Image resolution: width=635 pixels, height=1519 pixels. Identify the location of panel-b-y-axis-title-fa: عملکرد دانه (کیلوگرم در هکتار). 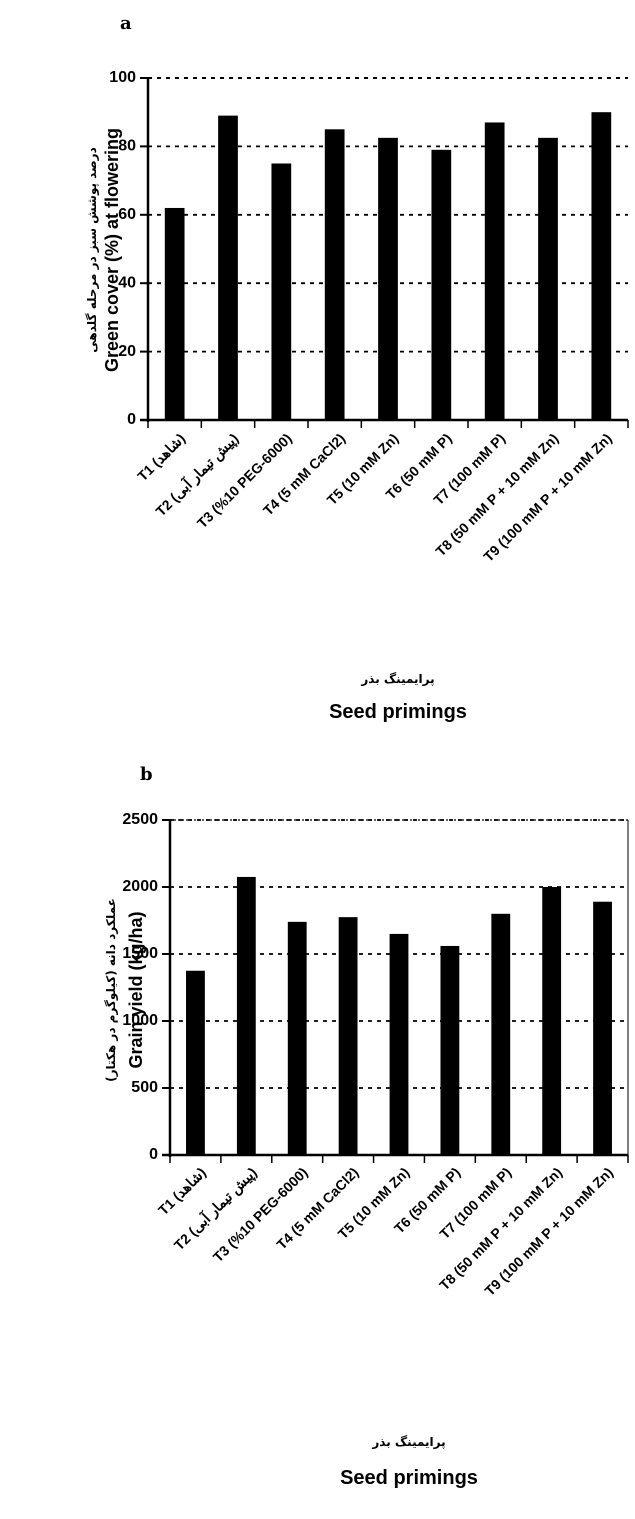
(111, 990).